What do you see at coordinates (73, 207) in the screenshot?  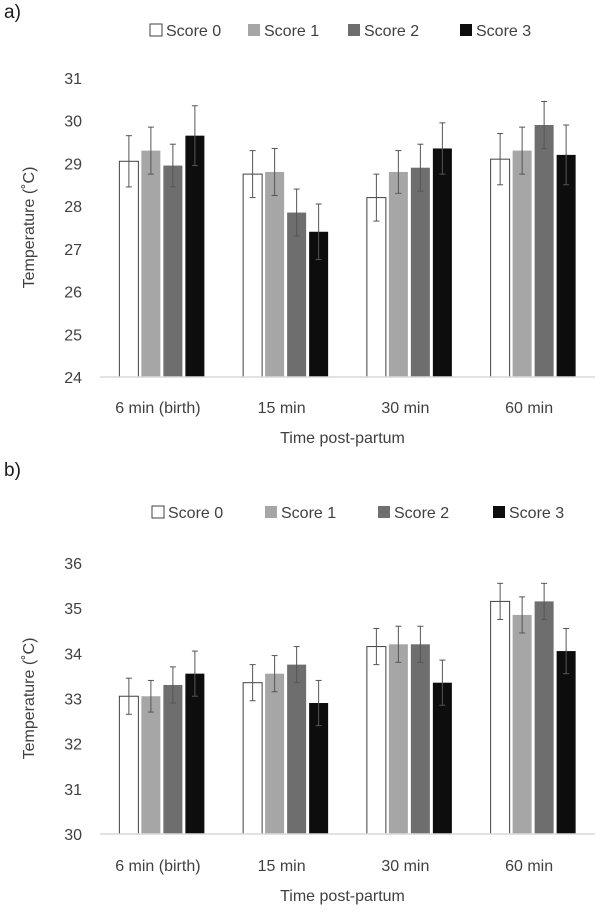 I see `y-tick-label: 28` at bounding box center [73, 207].